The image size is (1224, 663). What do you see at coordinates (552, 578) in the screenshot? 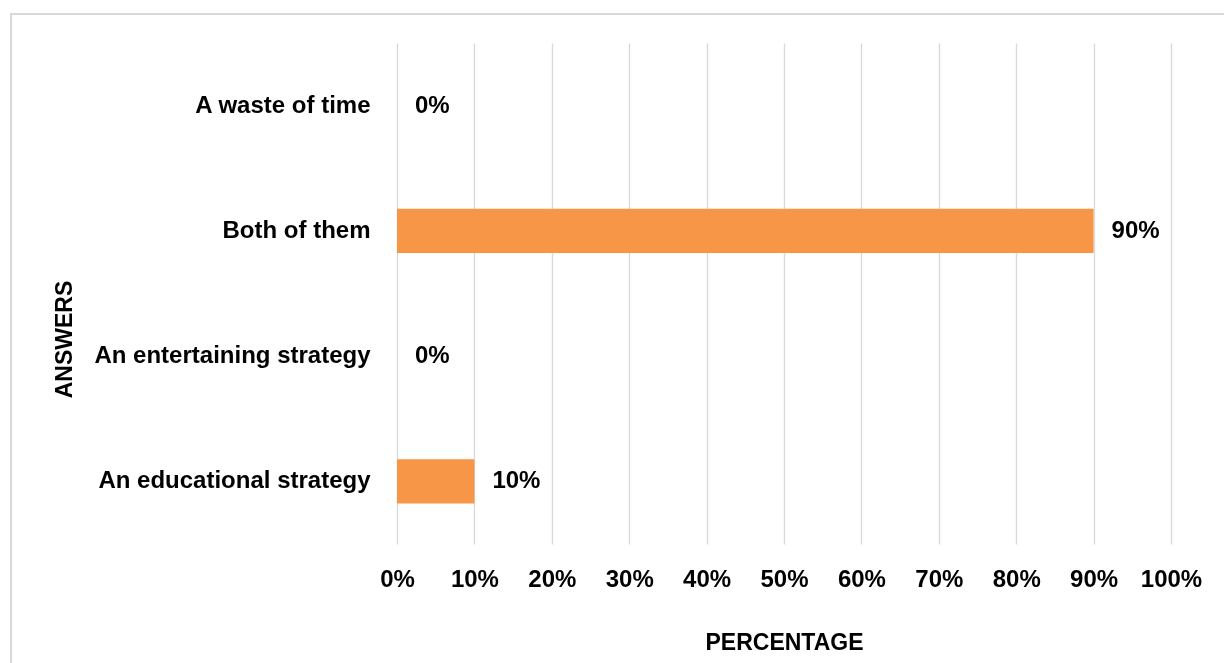
I see `x-tick-label: 20%` at bounding box center [552, 578].